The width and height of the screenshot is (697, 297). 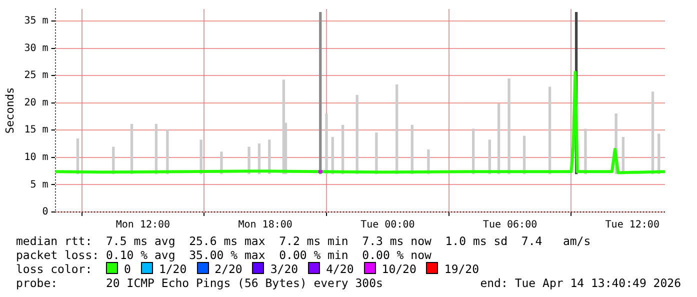 I want to click on y-tick-label: 10 m, so click(x=36, y=158).